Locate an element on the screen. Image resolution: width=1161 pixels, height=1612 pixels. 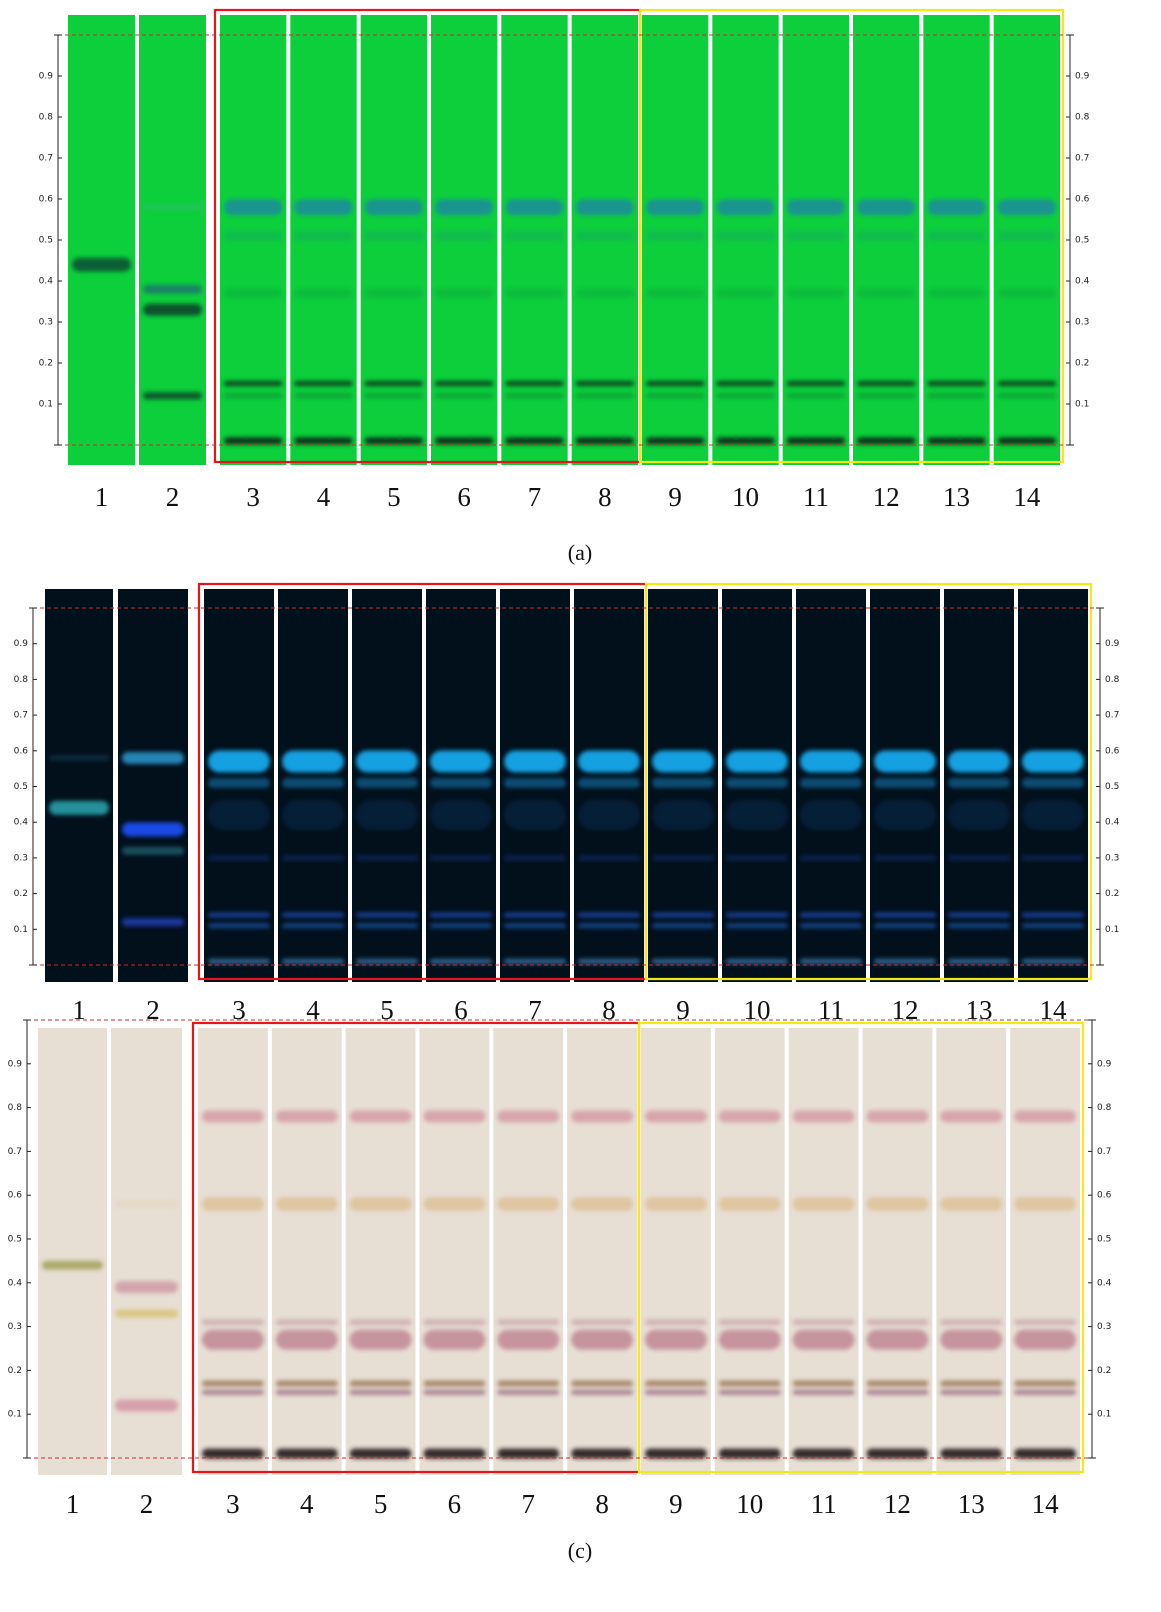
lane-number: 9 is located at coordinates (676, 1504).